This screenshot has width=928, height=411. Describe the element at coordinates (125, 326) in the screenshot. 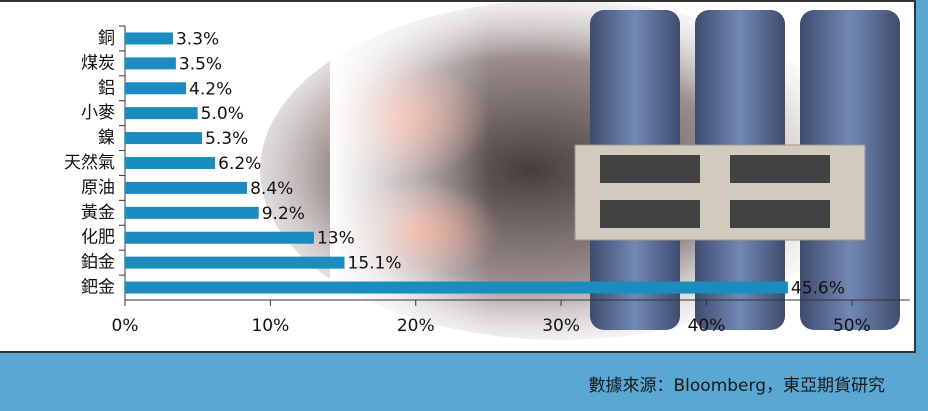

I see `x-tick-label: 0%` at that location.